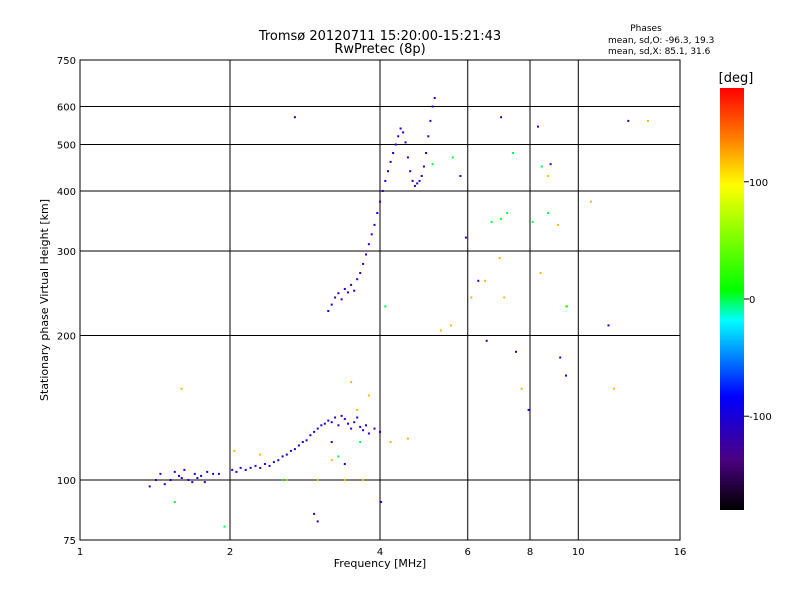 This screenshot has width=800, height=600. Describe the element at coordinates (578, 552) in the screenshot. I see `x-tick-label: 10` at that location.